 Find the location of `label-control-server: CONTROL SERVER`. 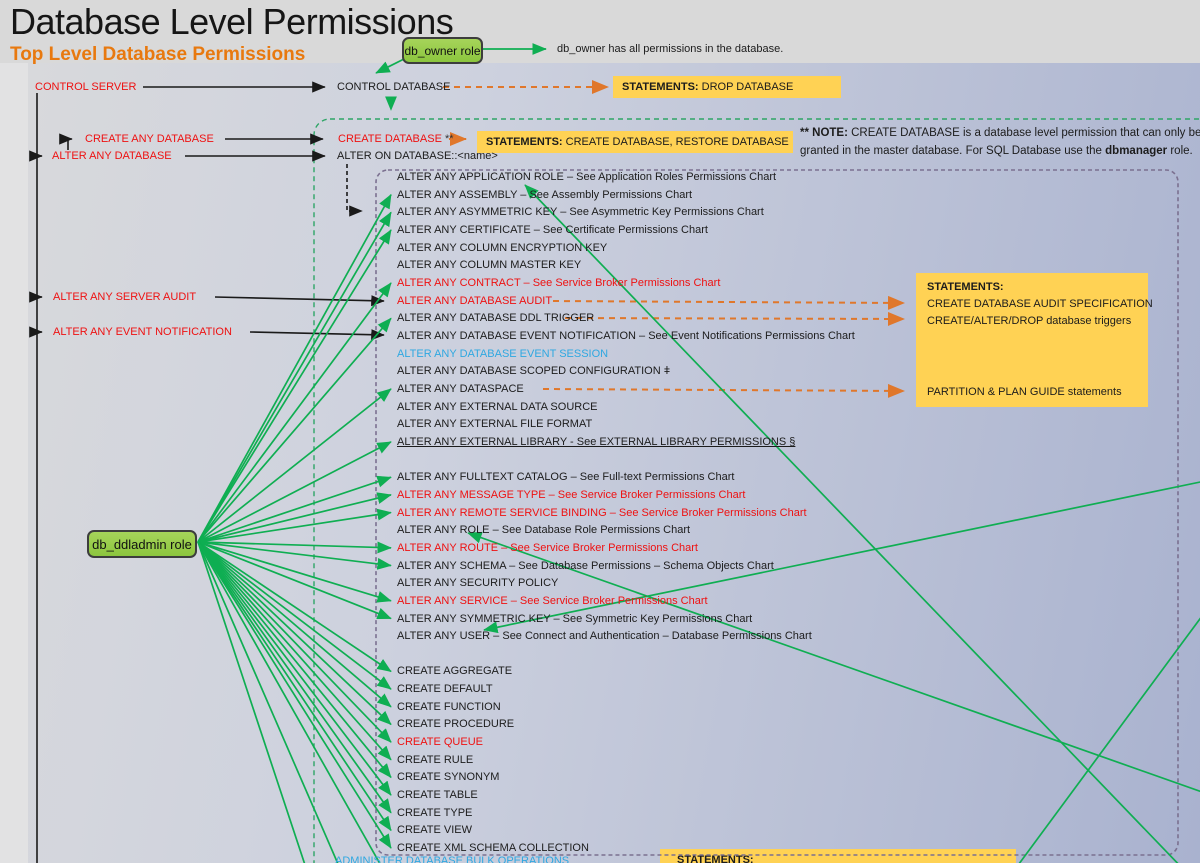

label-control-server: CONTROL SERVER is located at coordinates (86, 87).